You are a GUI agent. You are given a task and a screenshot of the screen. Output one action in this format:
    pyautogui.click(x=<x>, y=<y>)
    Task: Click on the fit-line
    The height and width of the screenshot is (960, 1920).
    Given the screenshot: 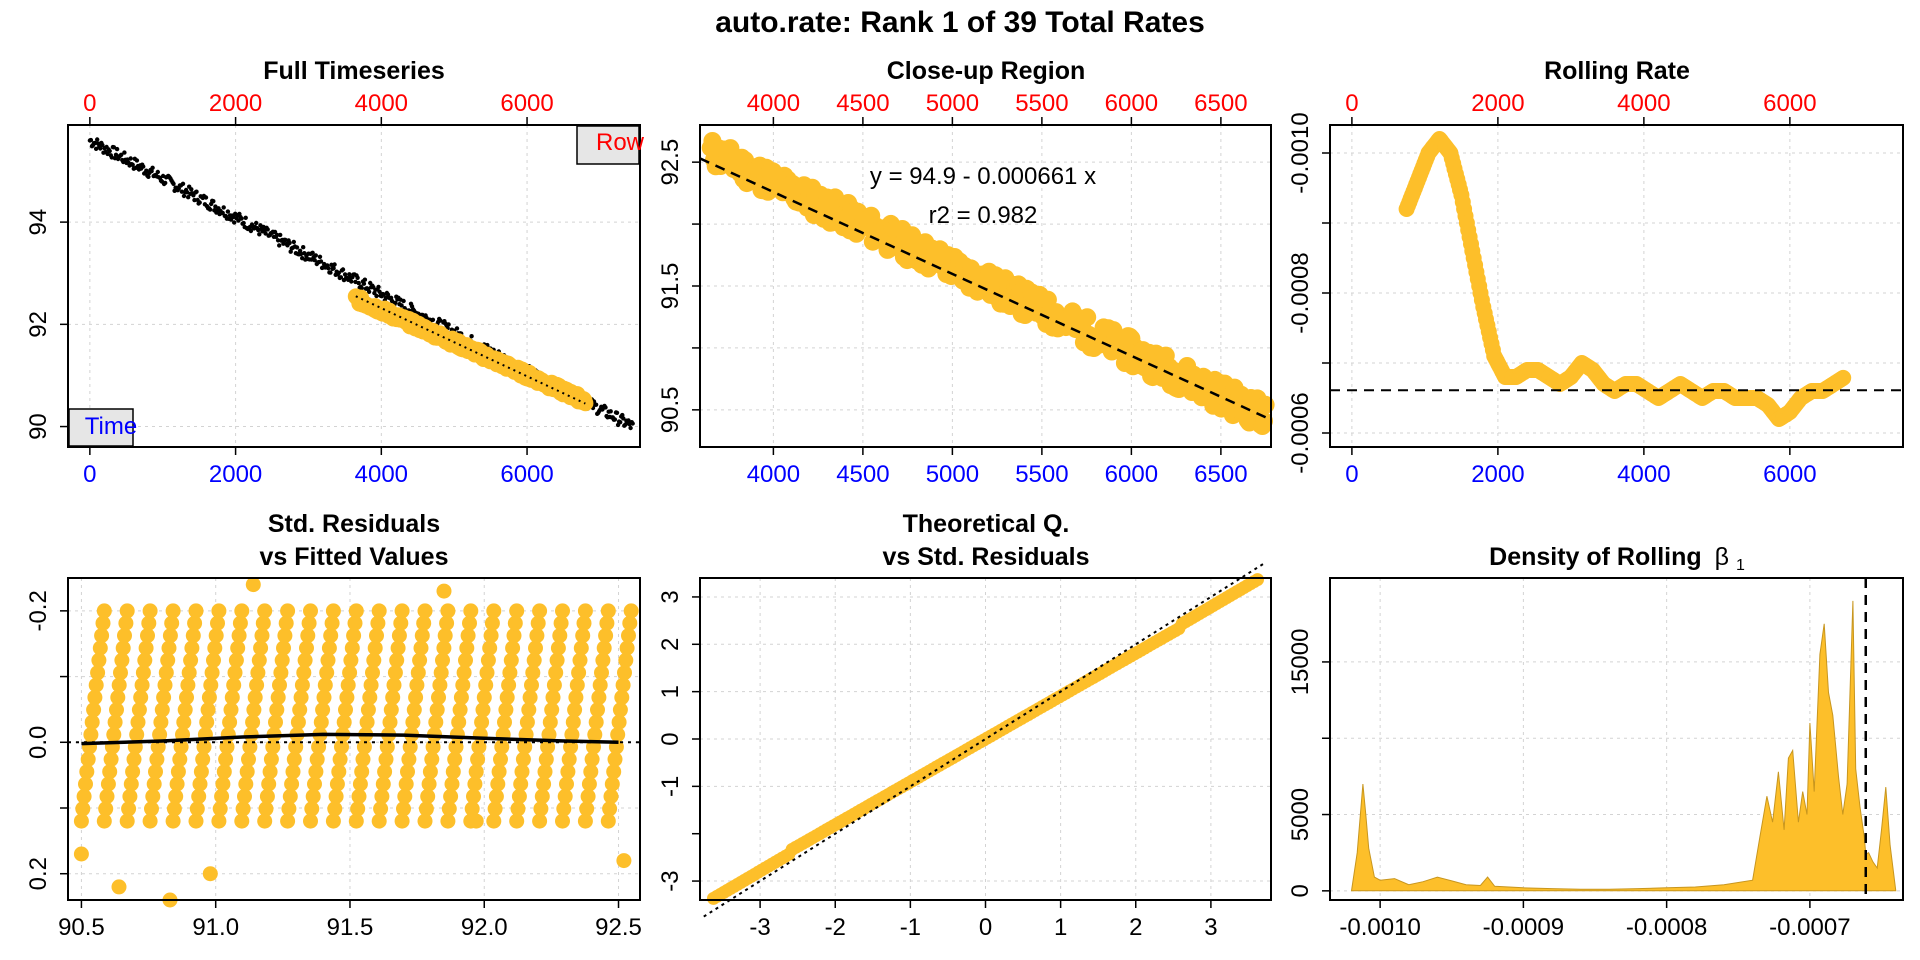 What is the action you would take?
    pyautogui.click(x=985, y=289)
    